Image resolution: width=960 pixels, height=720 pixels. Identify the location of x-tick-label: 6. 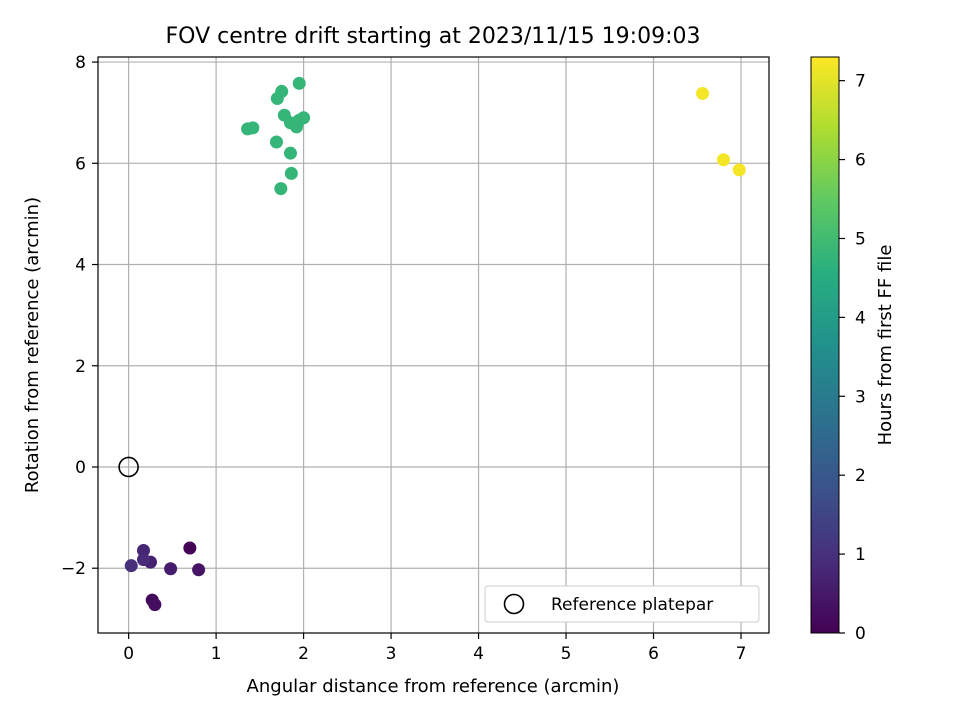
(653, 654).